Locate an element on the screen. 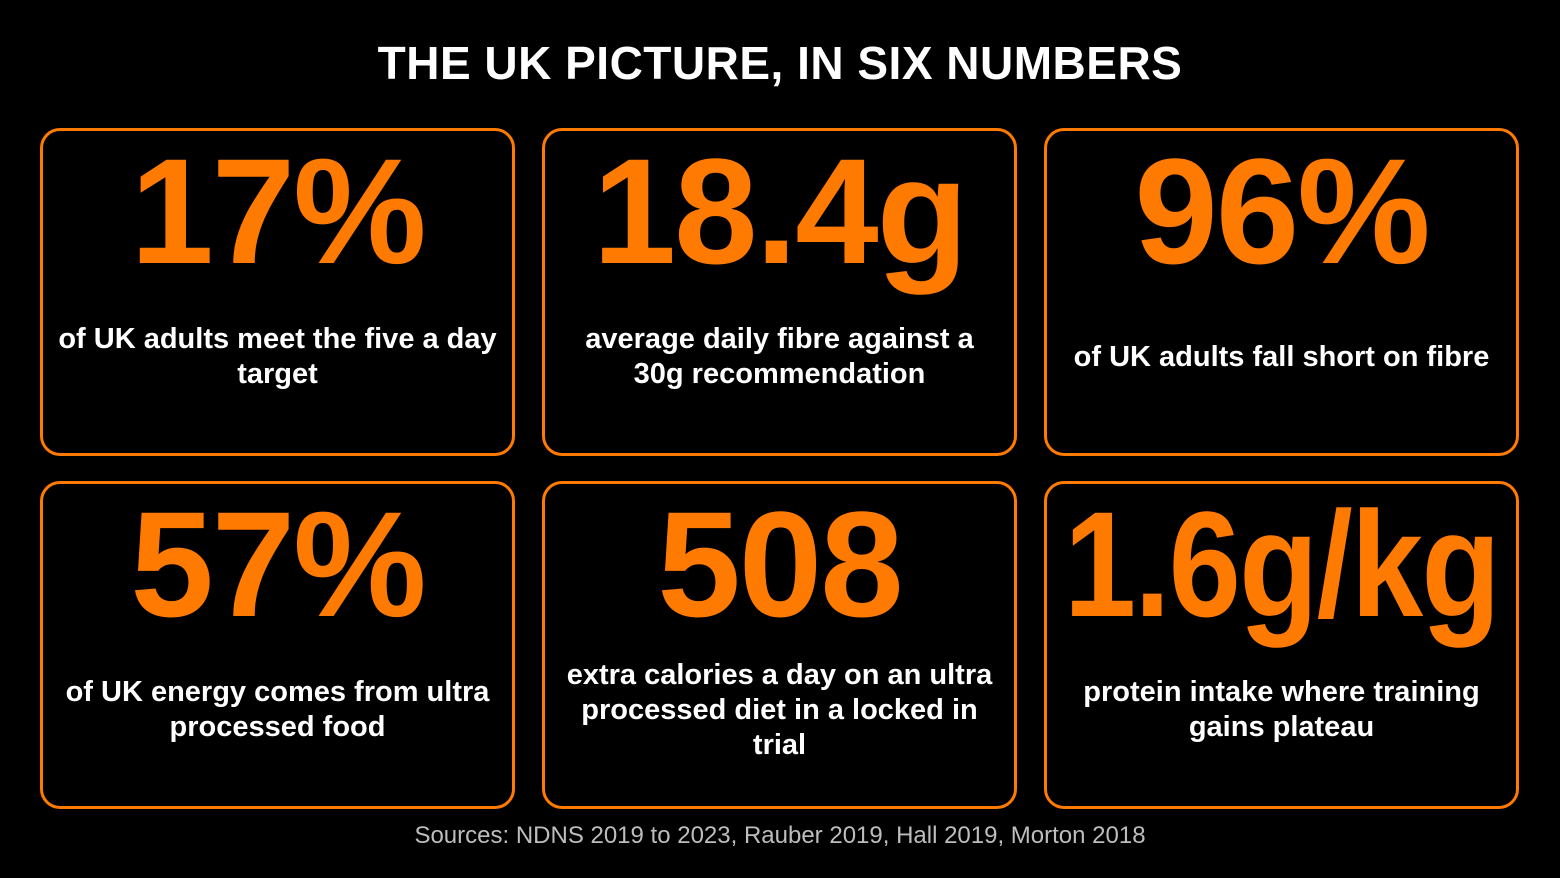 The image size is (1560, 878). stat-value: 1.6g/kg is located at coordinates (1282, 563).